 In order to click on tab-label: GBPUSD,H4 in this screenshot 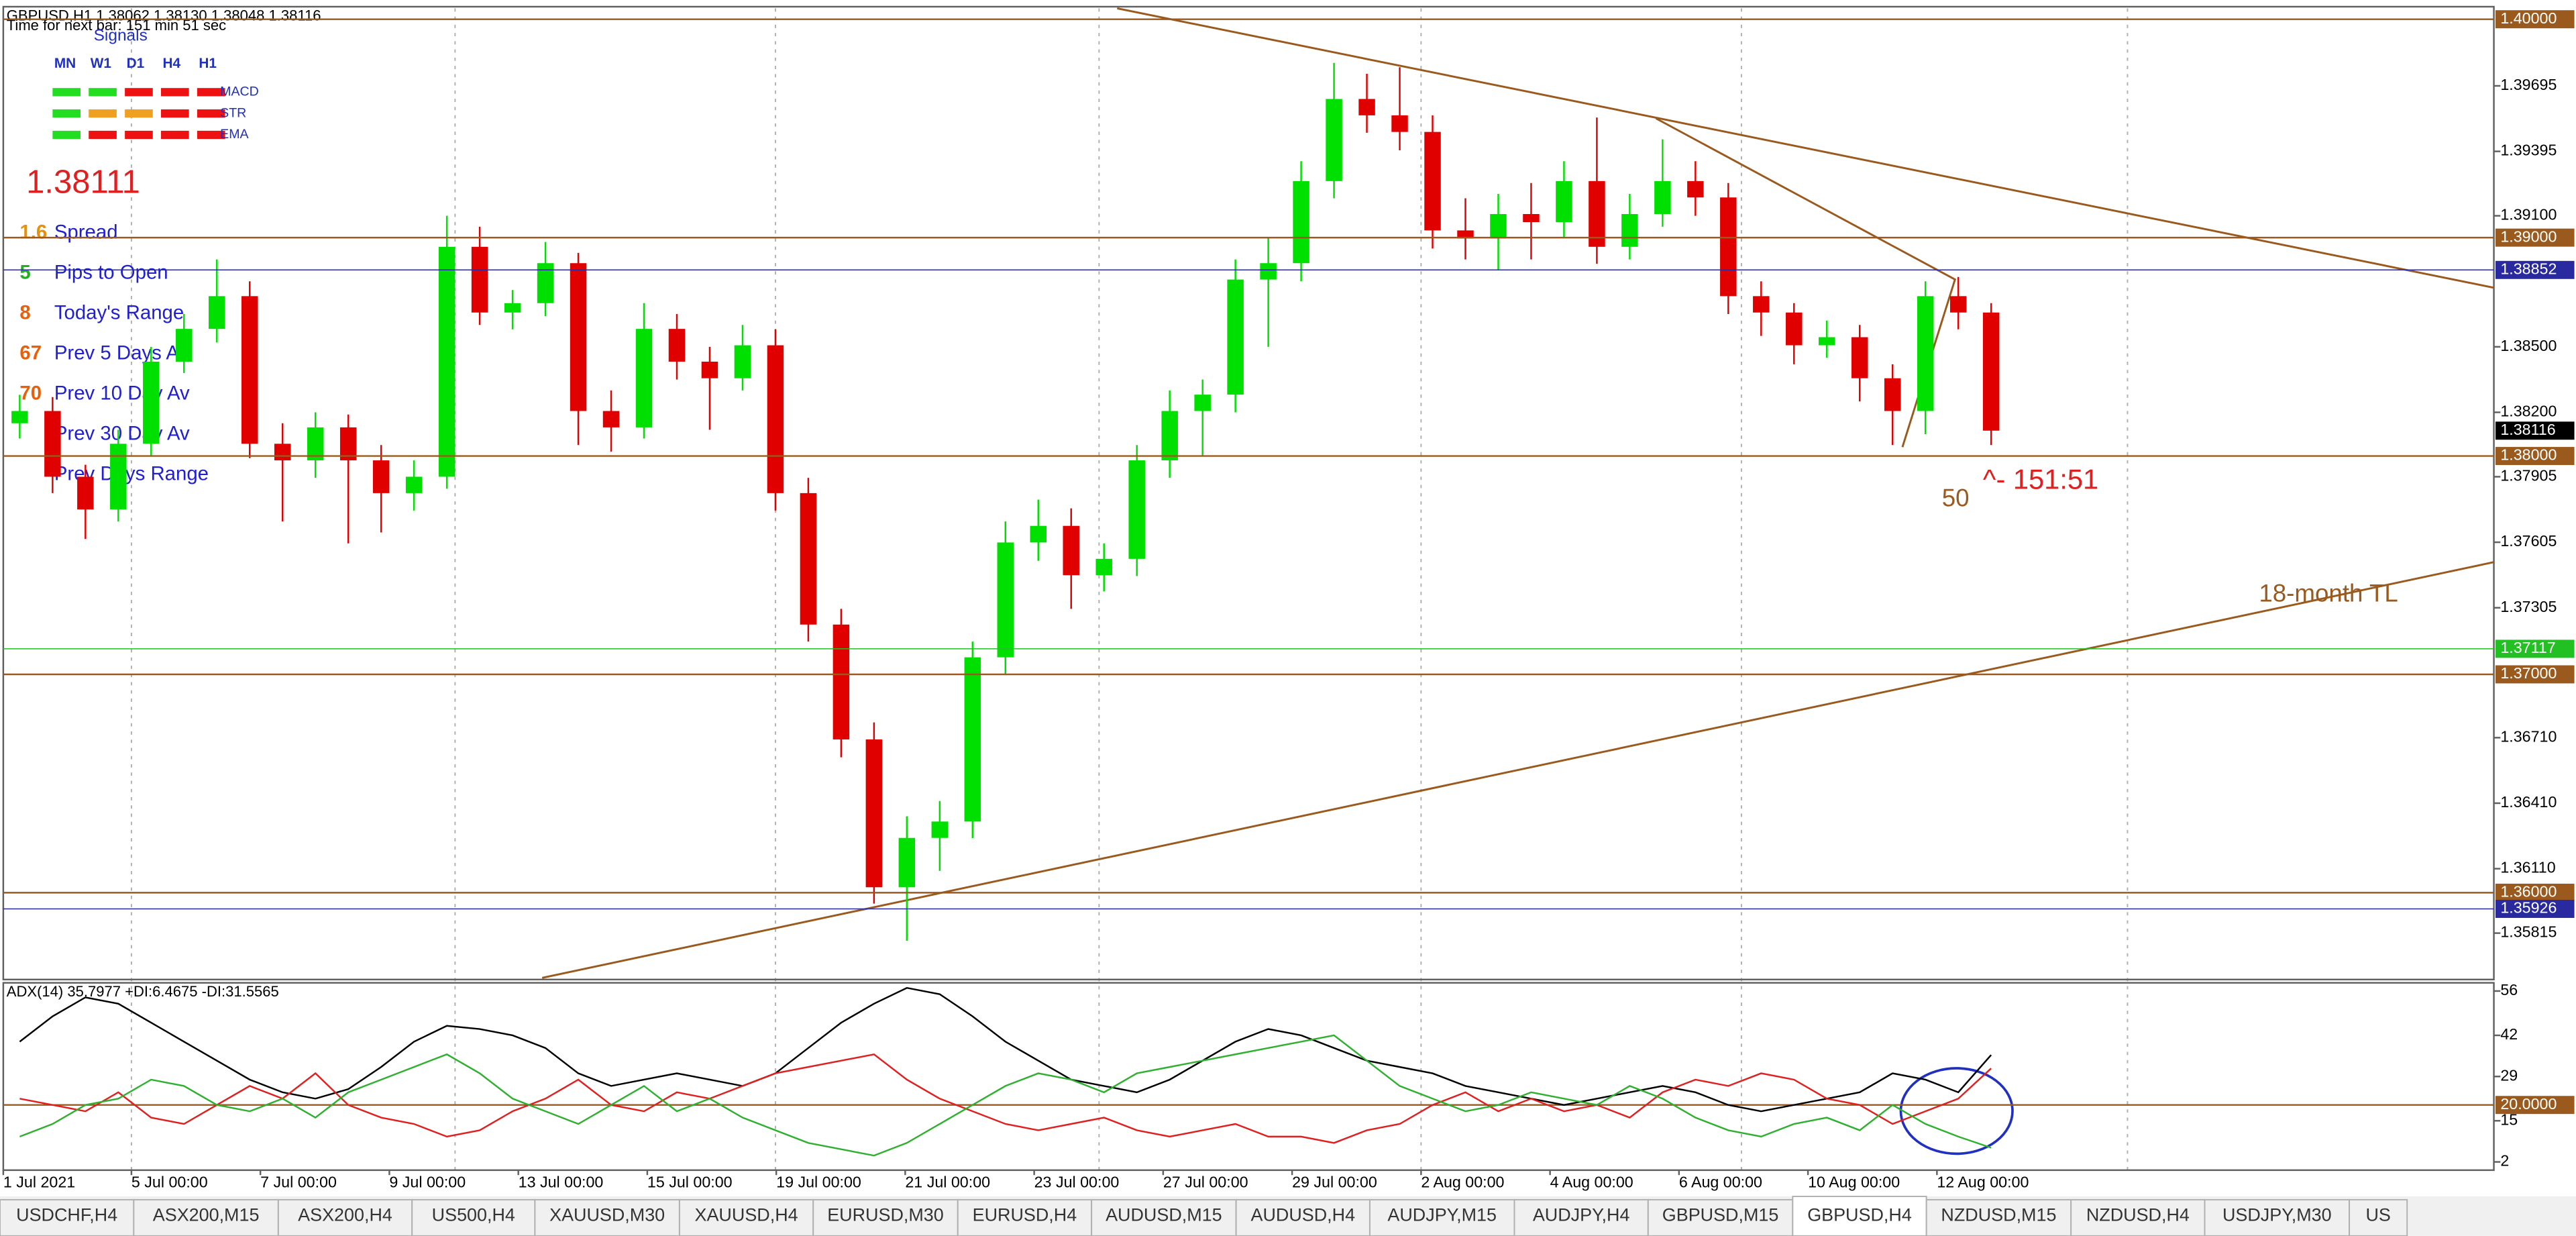, I will do `click(1859, 1215)`.